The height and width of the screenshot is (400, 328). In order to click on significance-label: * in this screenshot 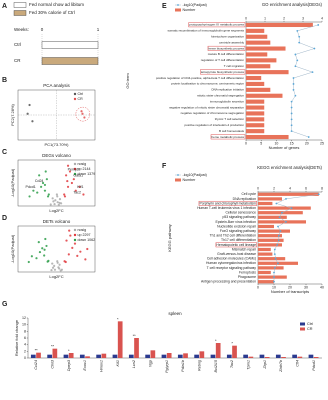, I will do `click(216, 340)`.